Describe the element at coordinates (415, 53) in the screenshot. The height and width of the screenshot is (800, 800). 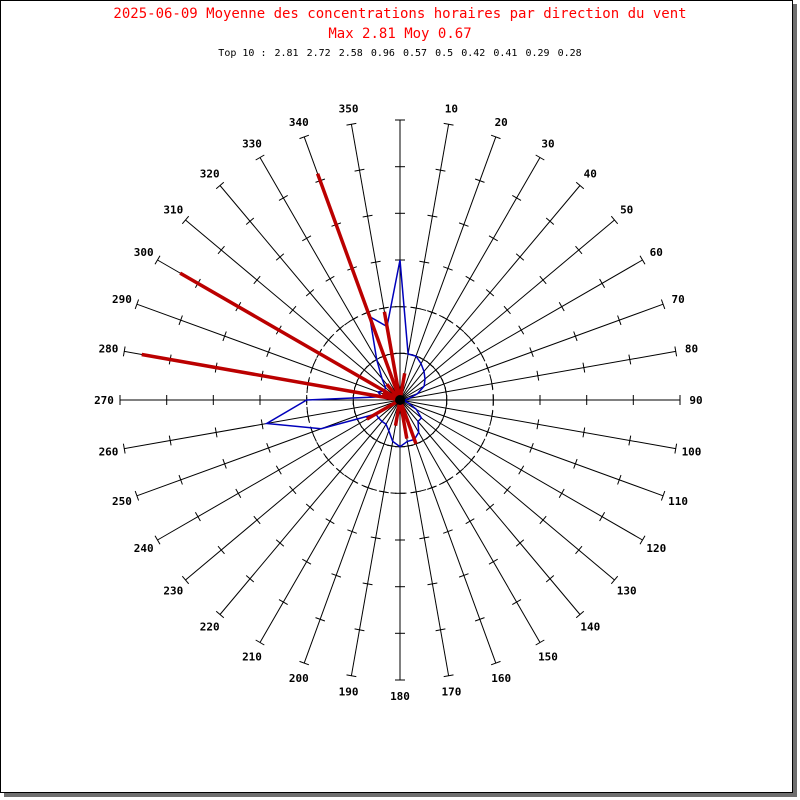
I see `top10-value: 0.57` at that location.